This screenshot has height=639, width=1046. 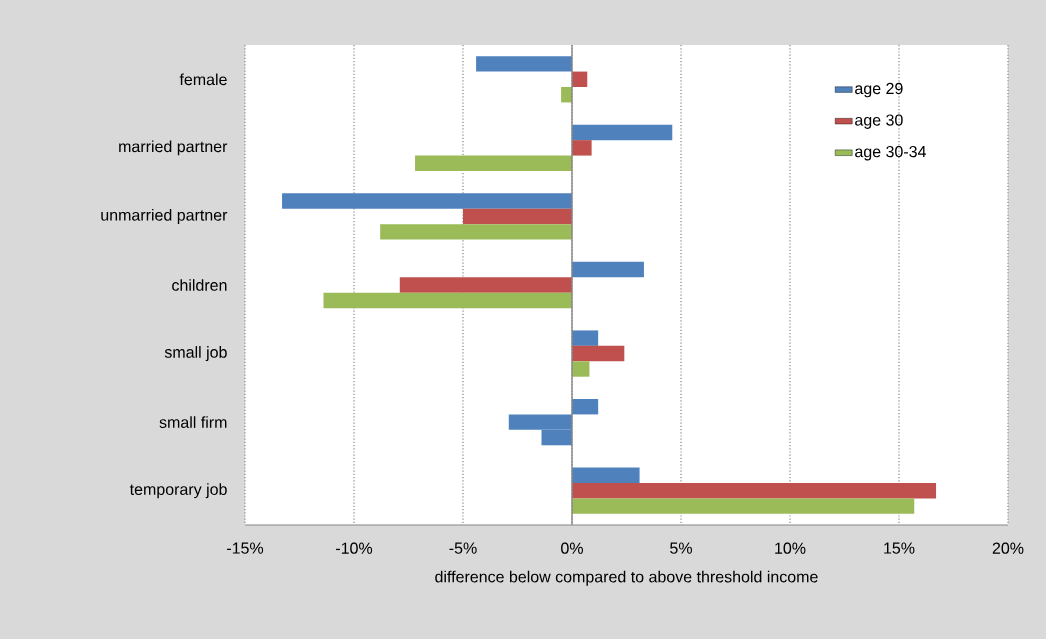 I want to click on x-tick-label: -5%, so click(x=463, y=548).